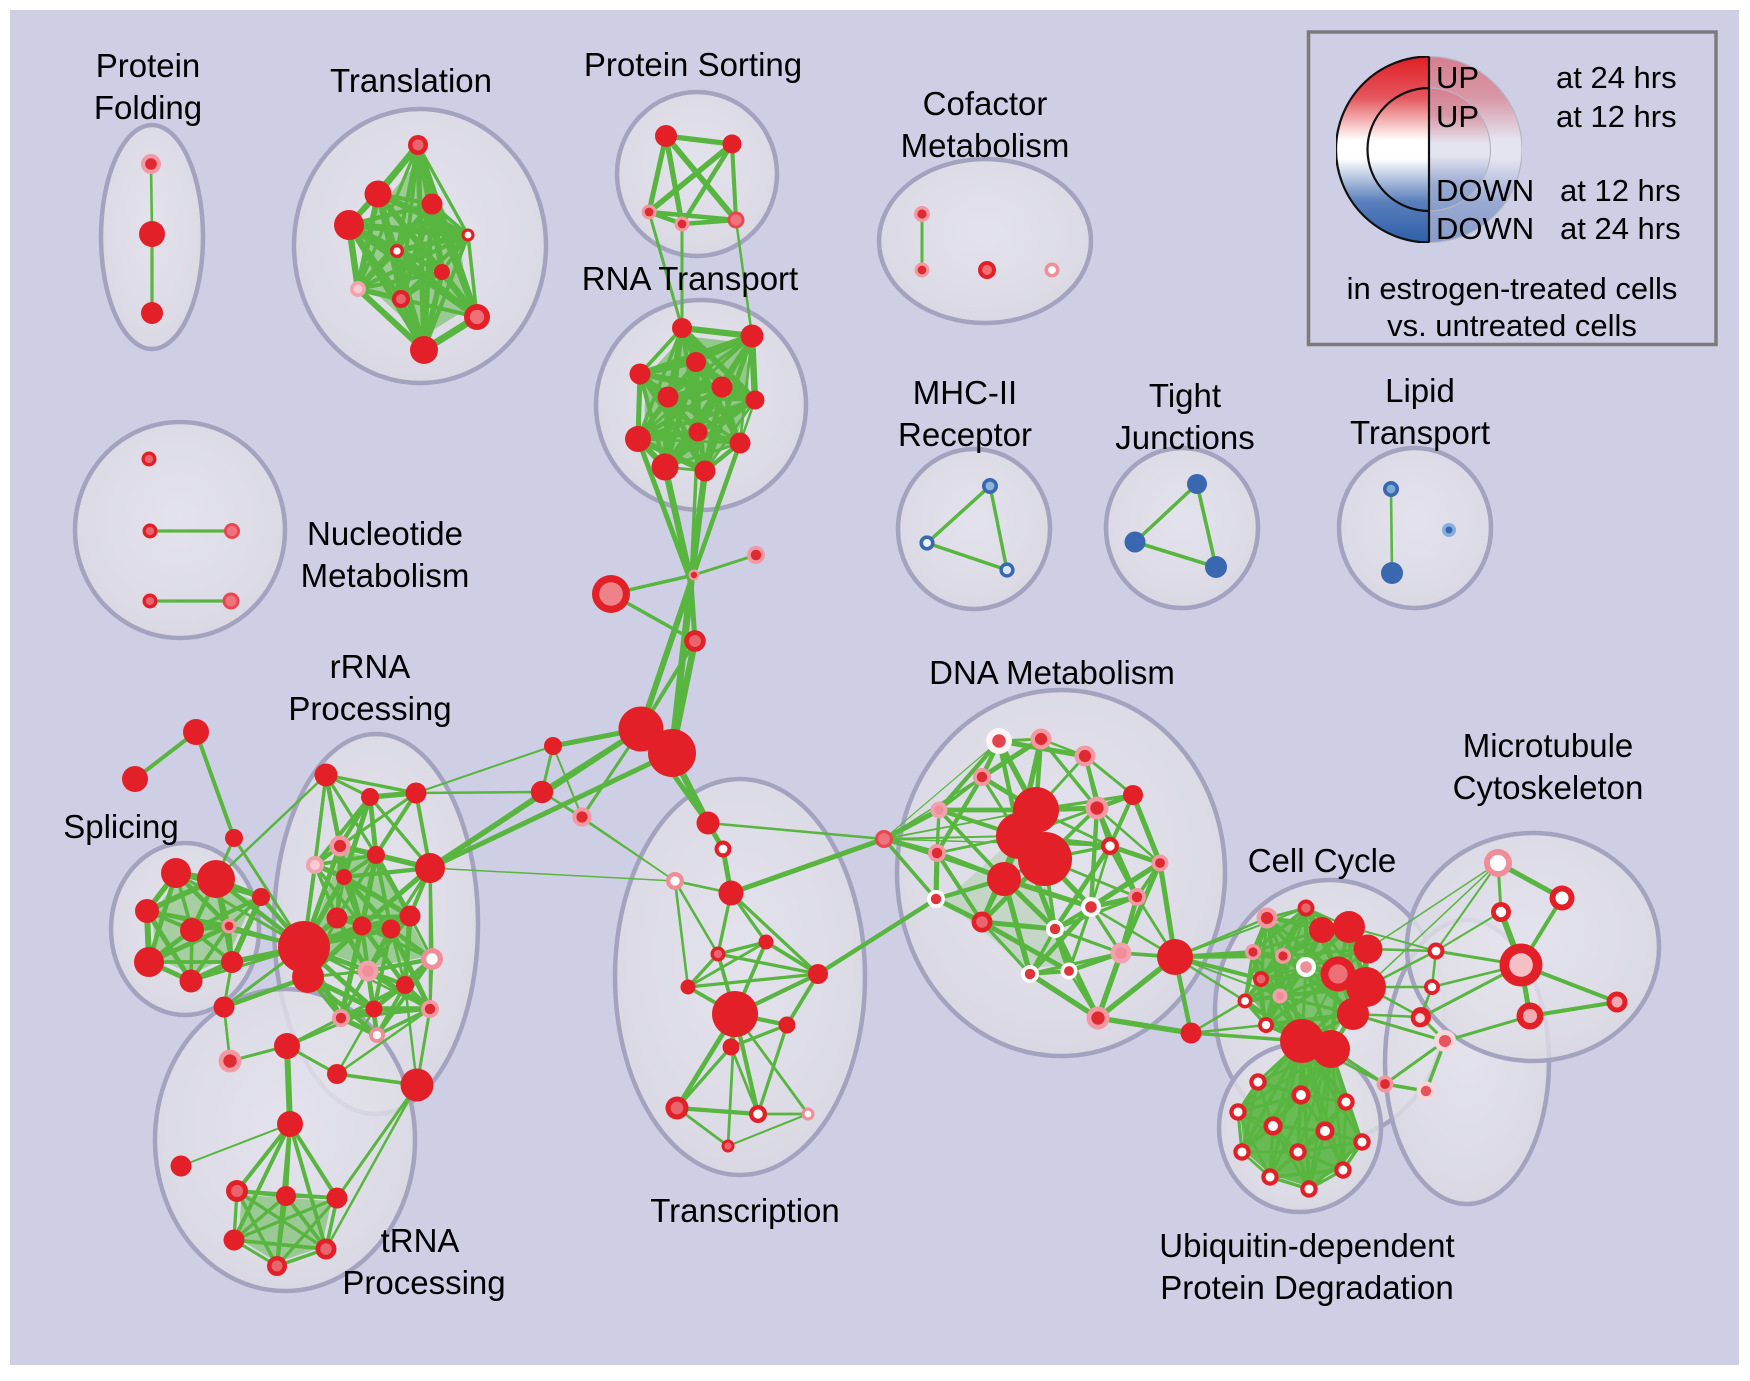  What do you see at coordinates (148, 65) in the screenshot?
I see `svg-text: Protein` at bounding box center [148, 65].